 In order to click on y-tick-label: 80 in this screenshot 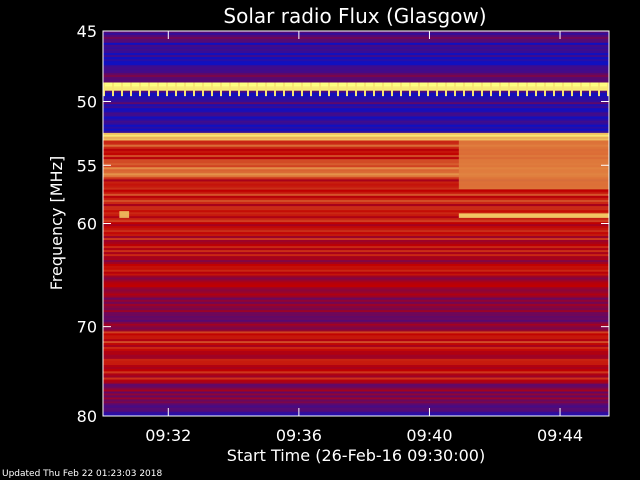, I will do `click(87, 416)`.